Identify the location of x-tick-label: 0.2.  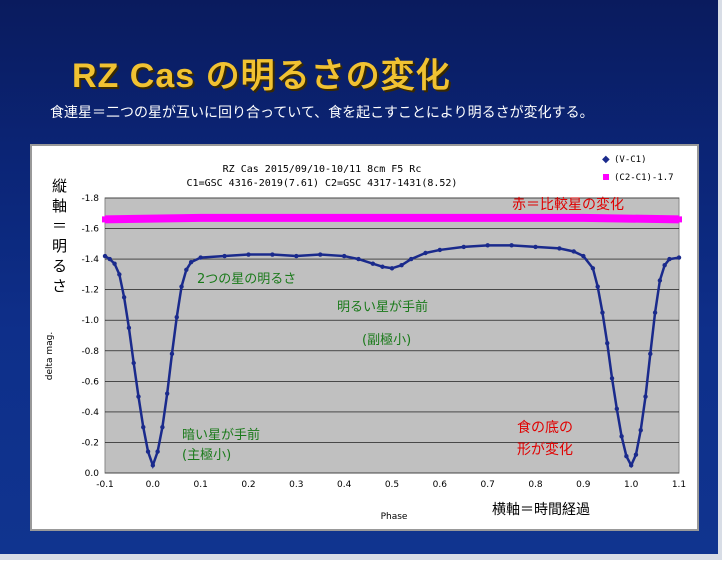
(248, 485).